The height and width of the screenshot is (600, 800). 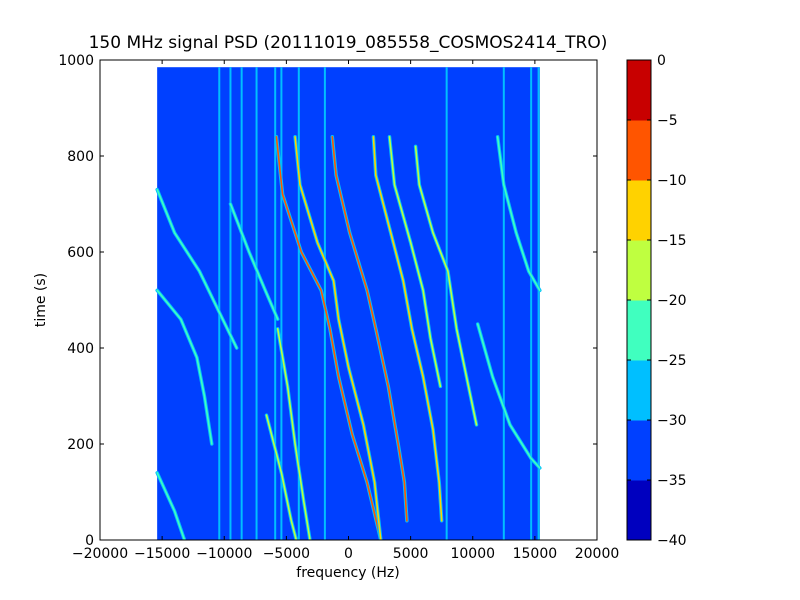 What do you see at coordinates (80, 253) in the screenshot?
I see `y-tick-label: 600` at bounding box center [80, 253].